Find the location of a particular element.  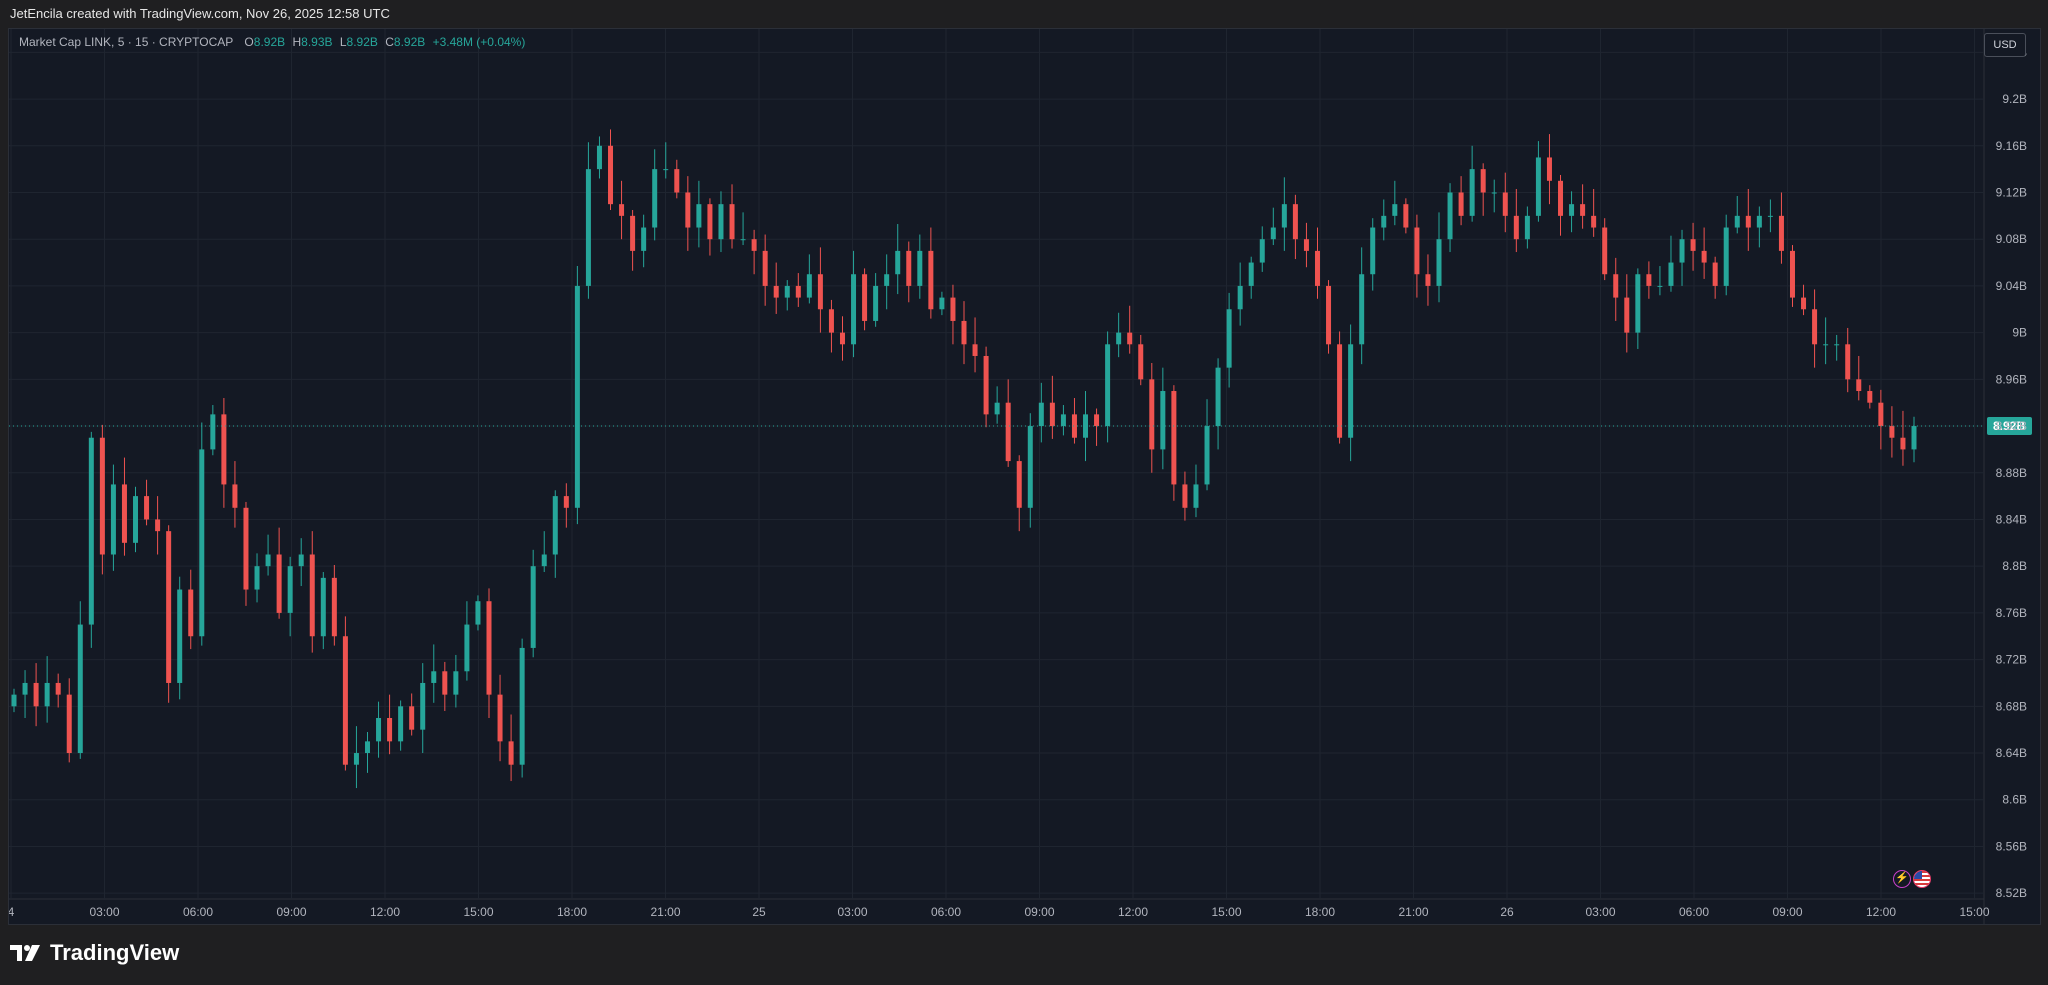

current-price-label: 8.92B is located at coordinates (2009, 426).